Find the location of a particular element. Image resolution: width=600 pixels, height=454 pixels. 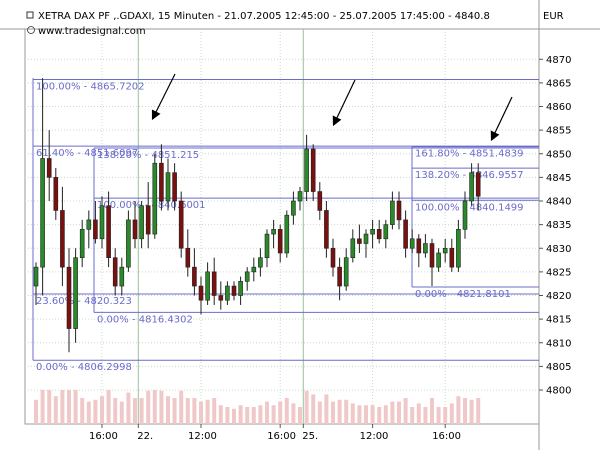

fib-level-label: 0.00% - 4821.8101 is located at coordinates (463, 294).